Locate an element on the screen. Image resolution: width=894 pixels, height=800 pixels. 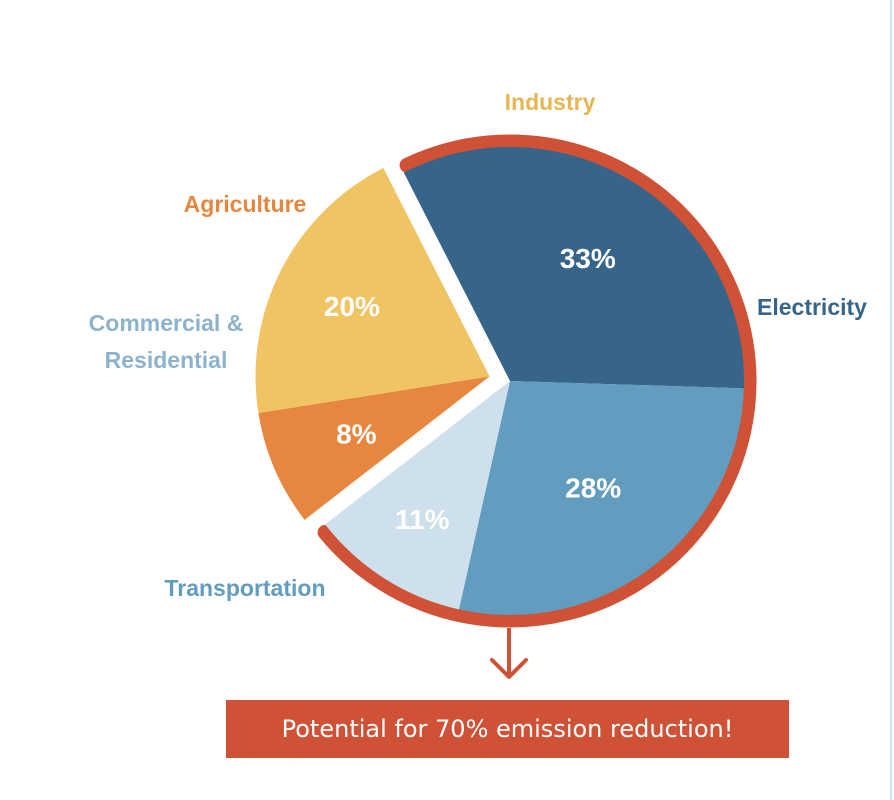
slice-transportation is located at coordinates (601, 498).